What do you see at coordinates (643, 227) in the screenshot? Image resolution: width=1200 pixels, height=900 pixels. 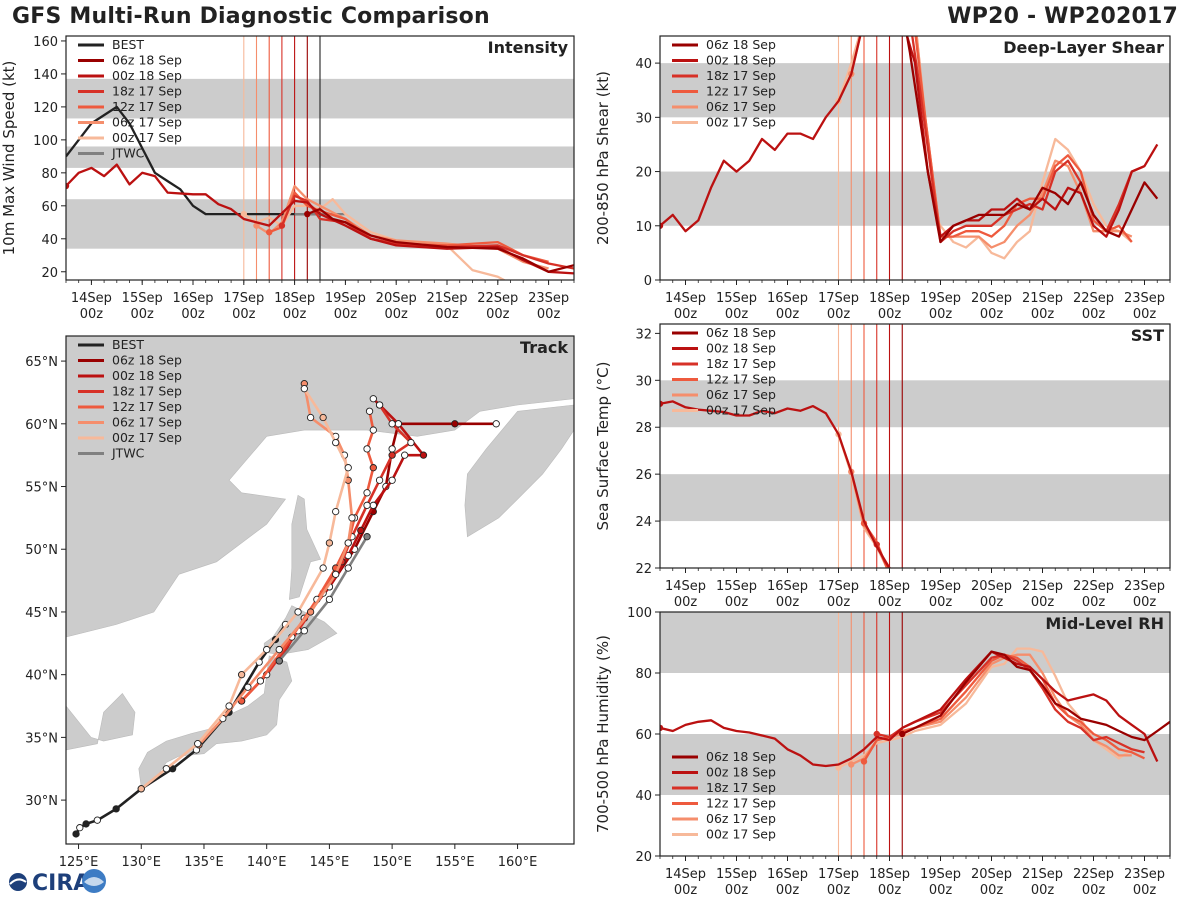 I see `shear-ytick-label: 10` at bounding box center [643, 227].